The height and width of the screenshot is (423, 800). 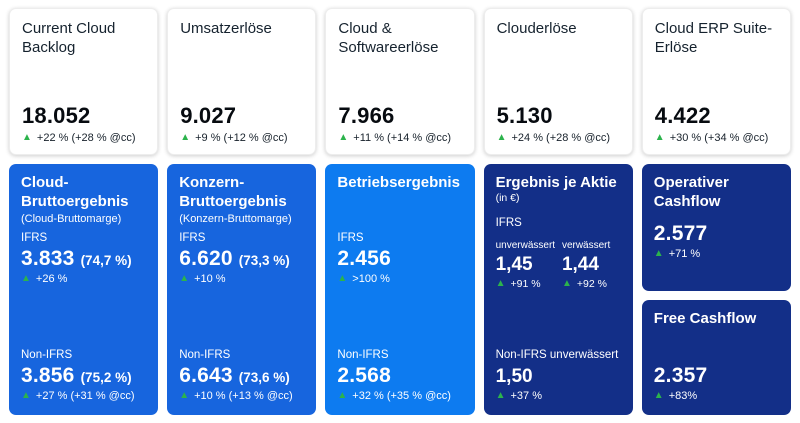 What do you see at coordinates (206, 258) in the screenshot?
I see `kpi-value: 6.620` at bounding box center [206, 258].